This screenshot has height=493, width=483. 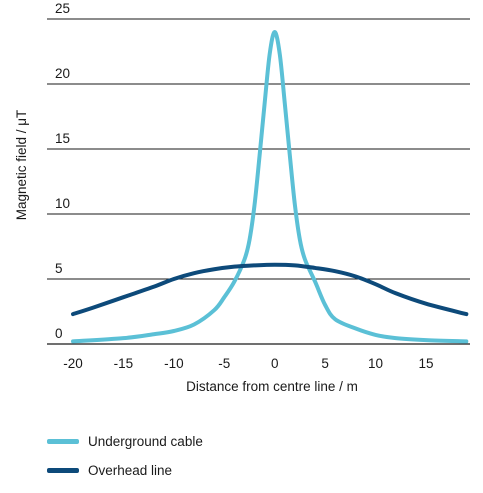 What do you see at coordinates (63, 441) in the screenshot?
I see `legend-swatch-underground-cable` at bounding box center [63, 441].